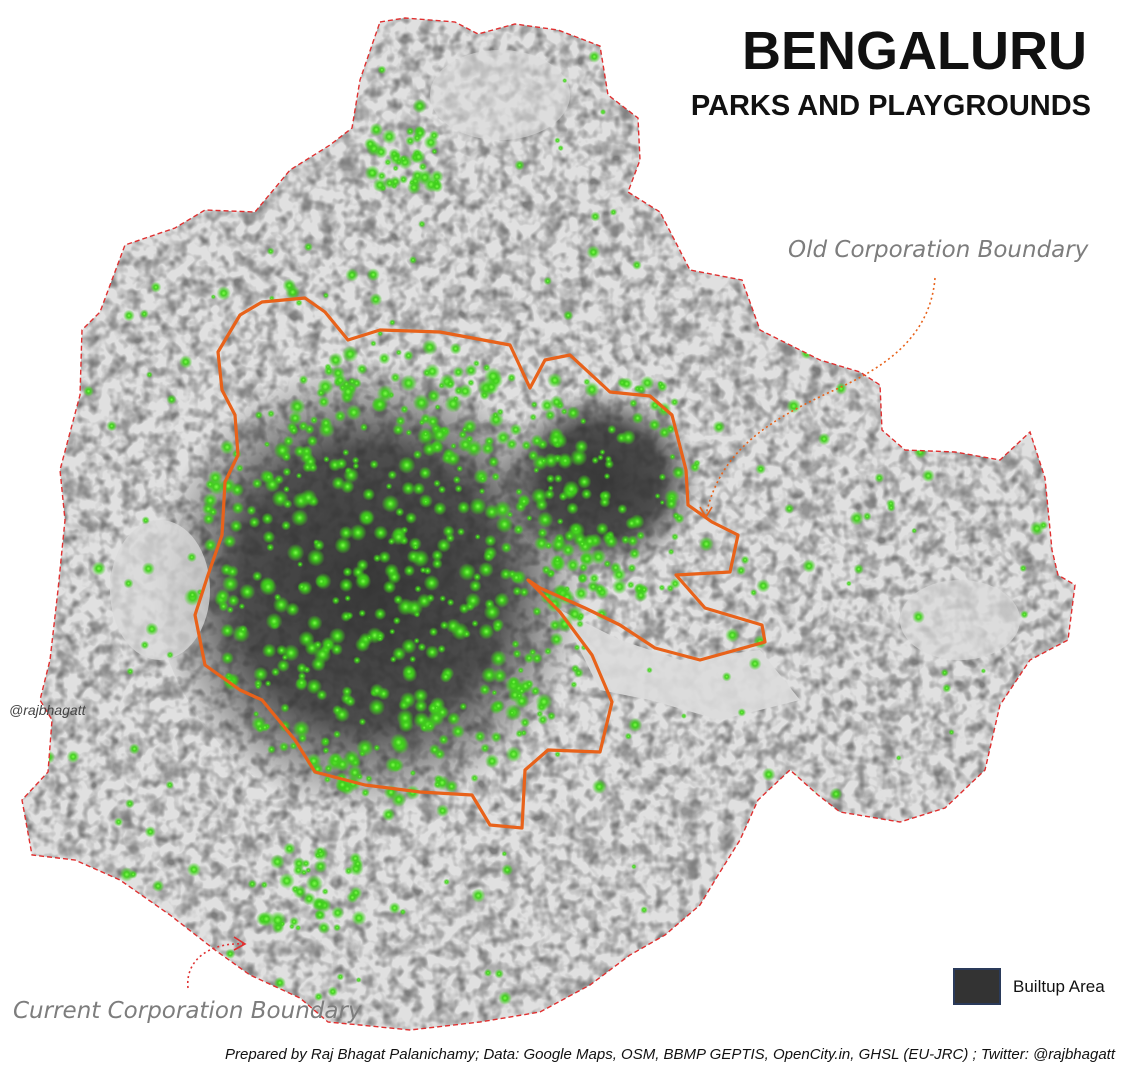 This screenshot has height=1079, width=1129. What do you see at coordinates (1059, 986) in the screenshot?
I see `legend-builtup-label: Builtup Area` at bounding box center [1059, 986].